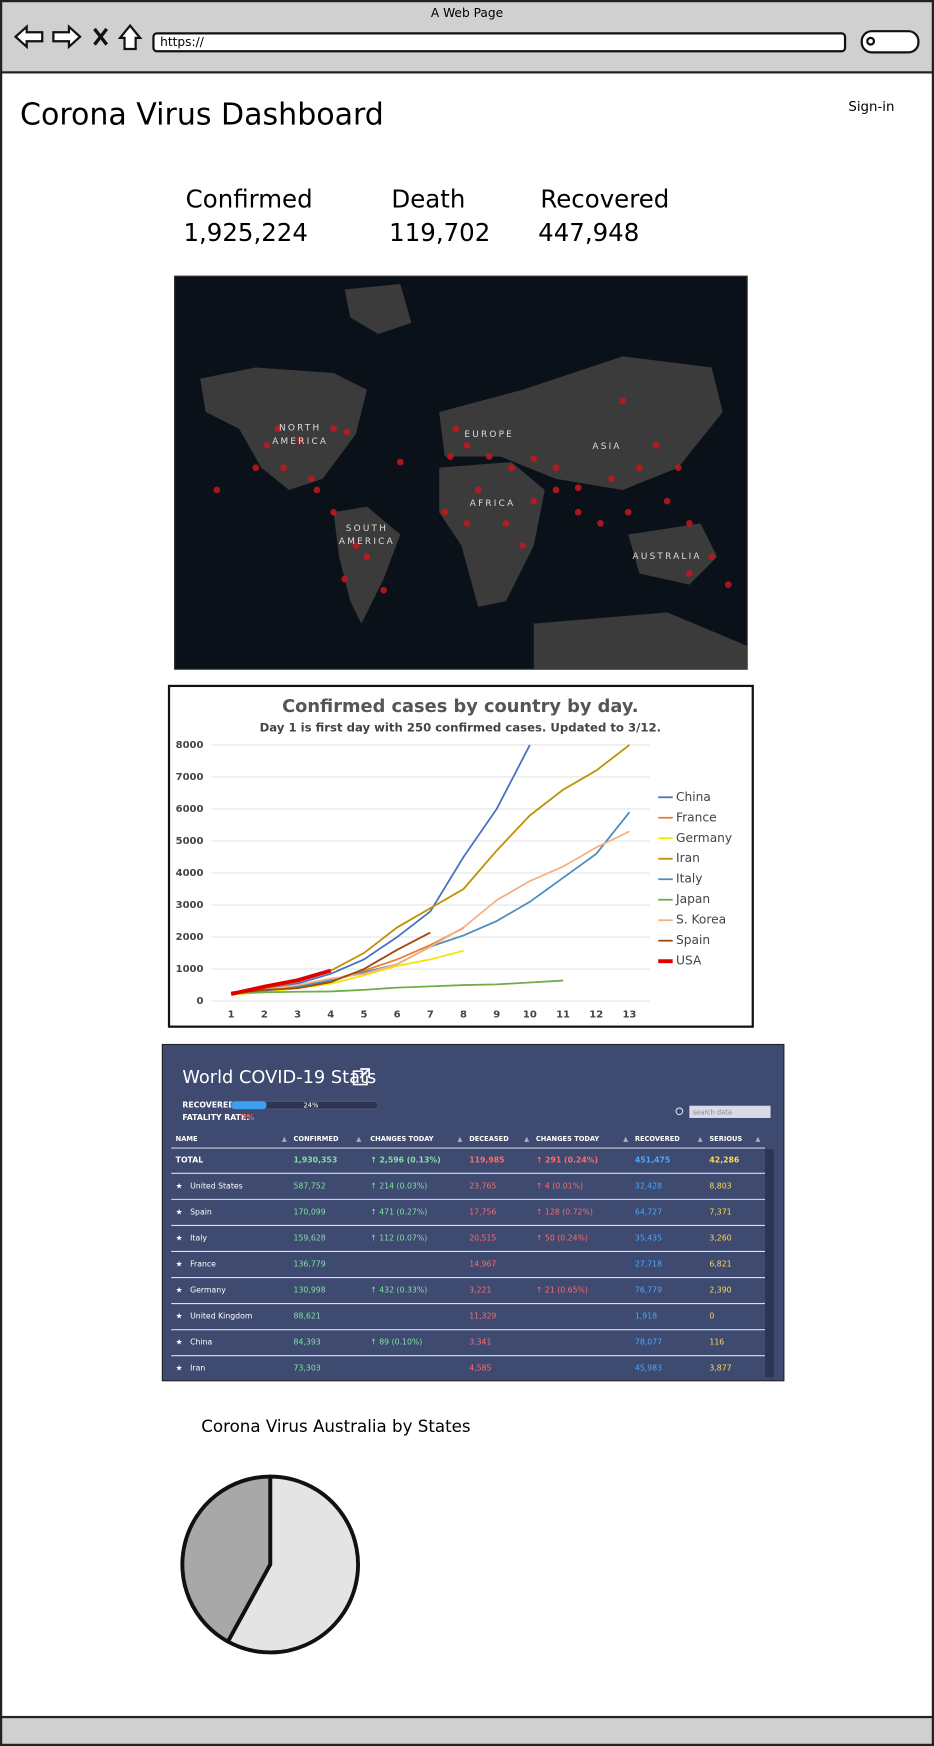 Image resolution: width=934 pixels, height=1746 pixels. Describe the element at coordinates (720, 1237) in the screenshot. I see `table-cell: 3,260` at that location.